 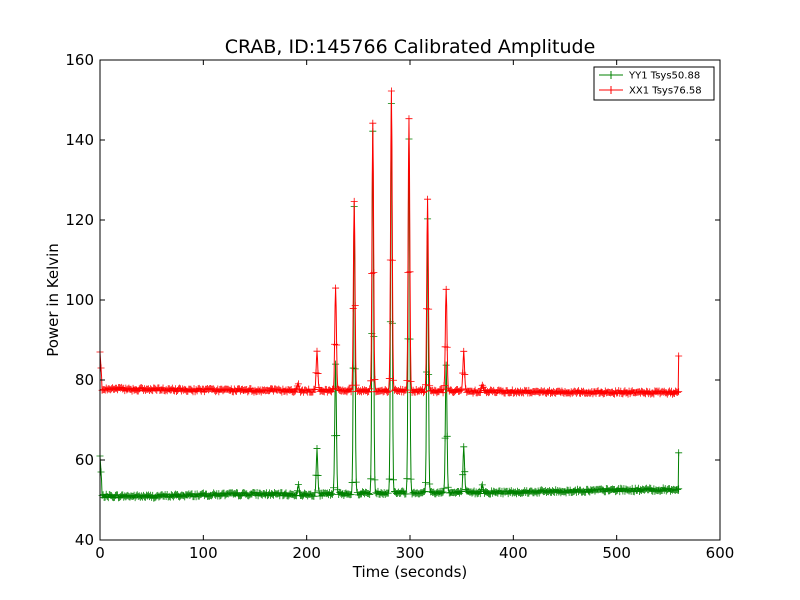 What do you see at coordinates (79, 220) in the screenshot?
I see `y-tick-label: 120` at bounding box center [79, 220].